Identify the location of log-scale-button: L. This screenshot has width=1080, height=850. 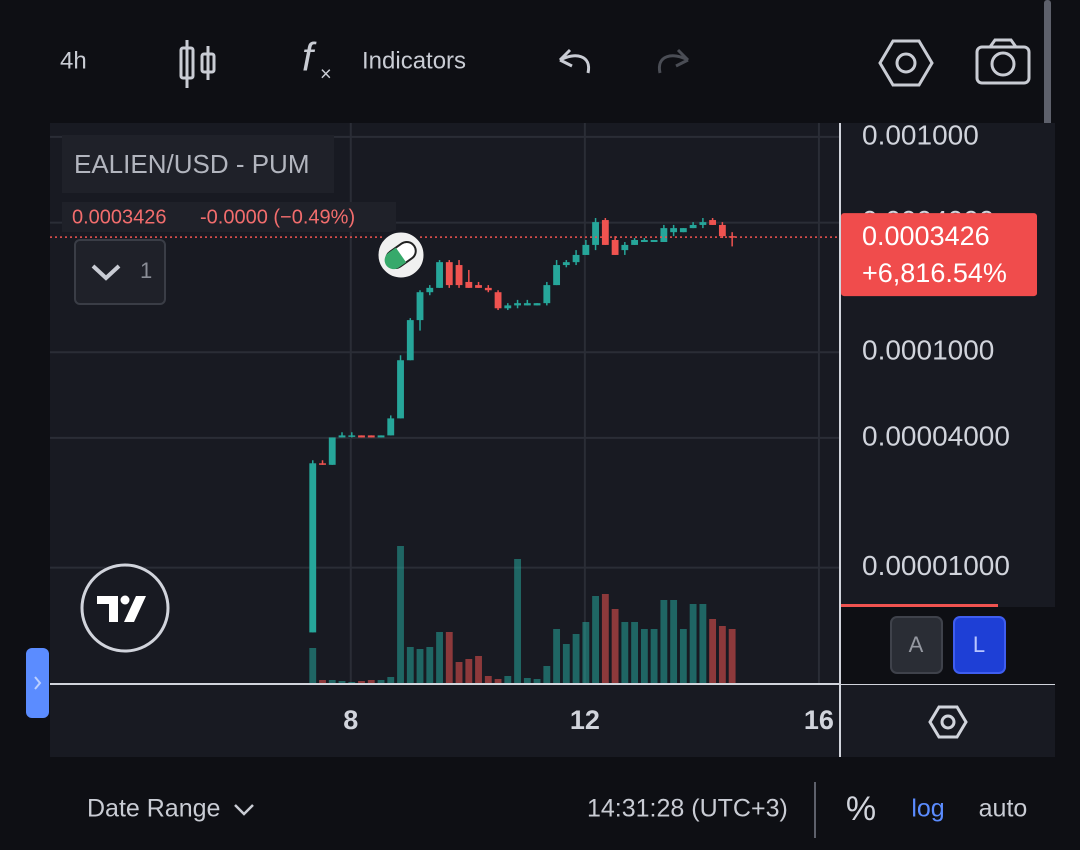
(979, 645).